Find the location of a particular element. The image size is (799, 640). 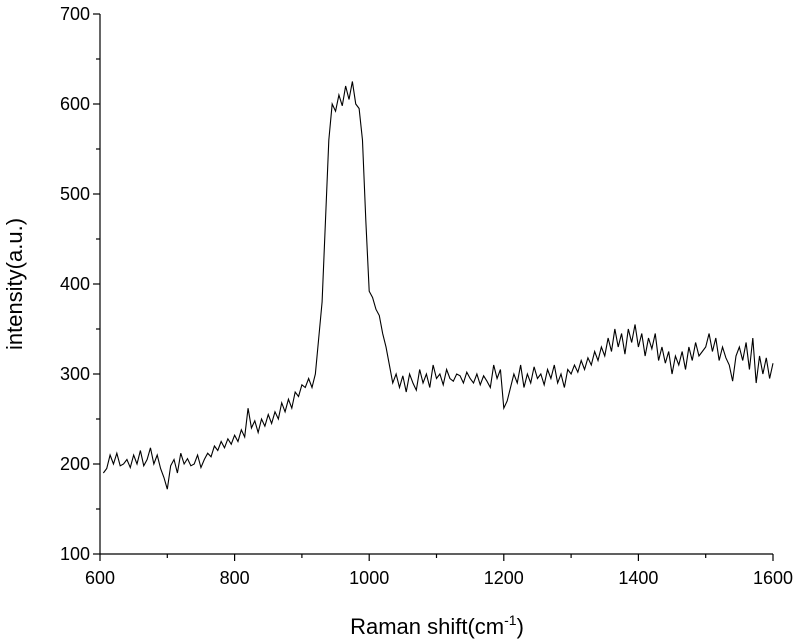

x-label-end: ) is located at coordinates (520, 626).